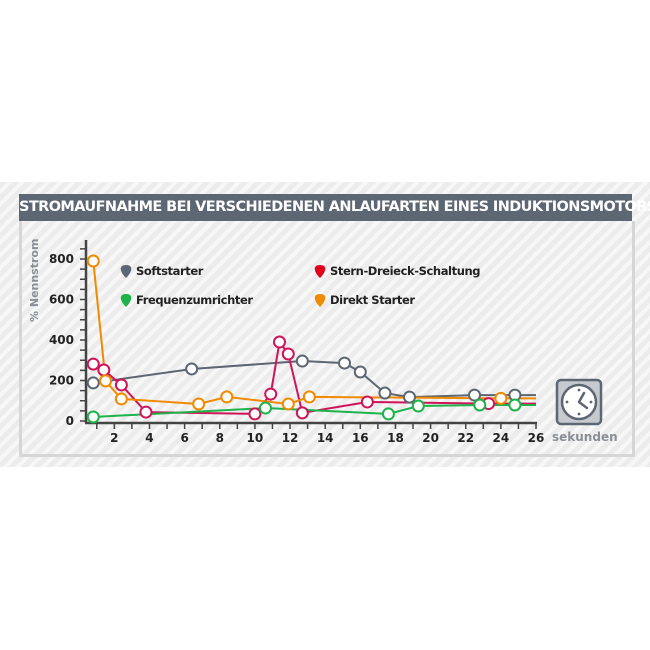 This screenshot has width=650, height=650. What do you see at coordinates (465, 438) in the screenshot?
I see `x-tick-label: 22` at bounding box center [465, 438].